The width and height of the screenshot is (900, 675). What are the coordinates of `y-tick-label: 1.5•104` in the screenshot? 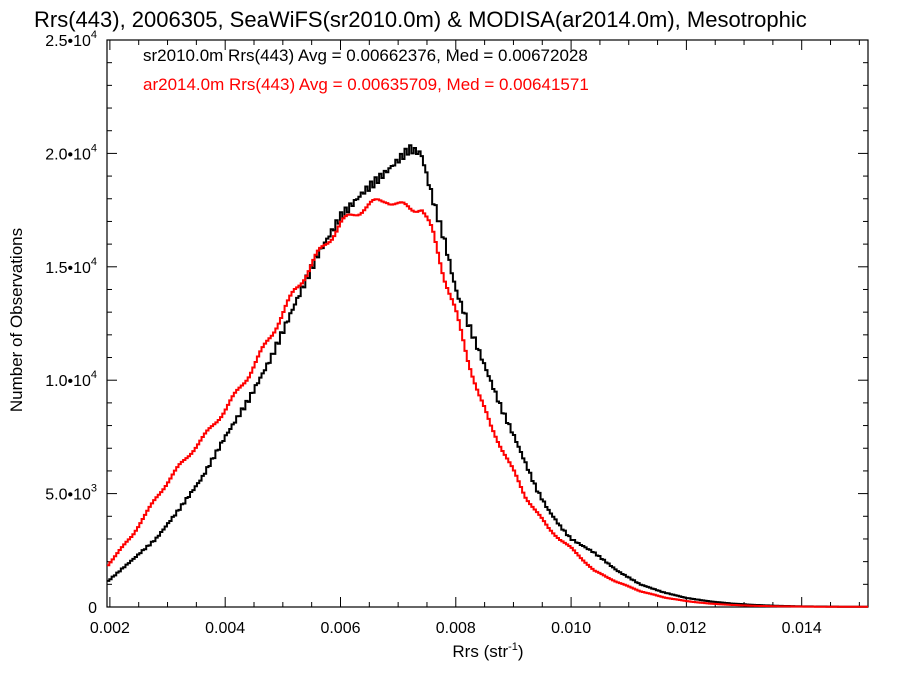 It's located at (71, 266).